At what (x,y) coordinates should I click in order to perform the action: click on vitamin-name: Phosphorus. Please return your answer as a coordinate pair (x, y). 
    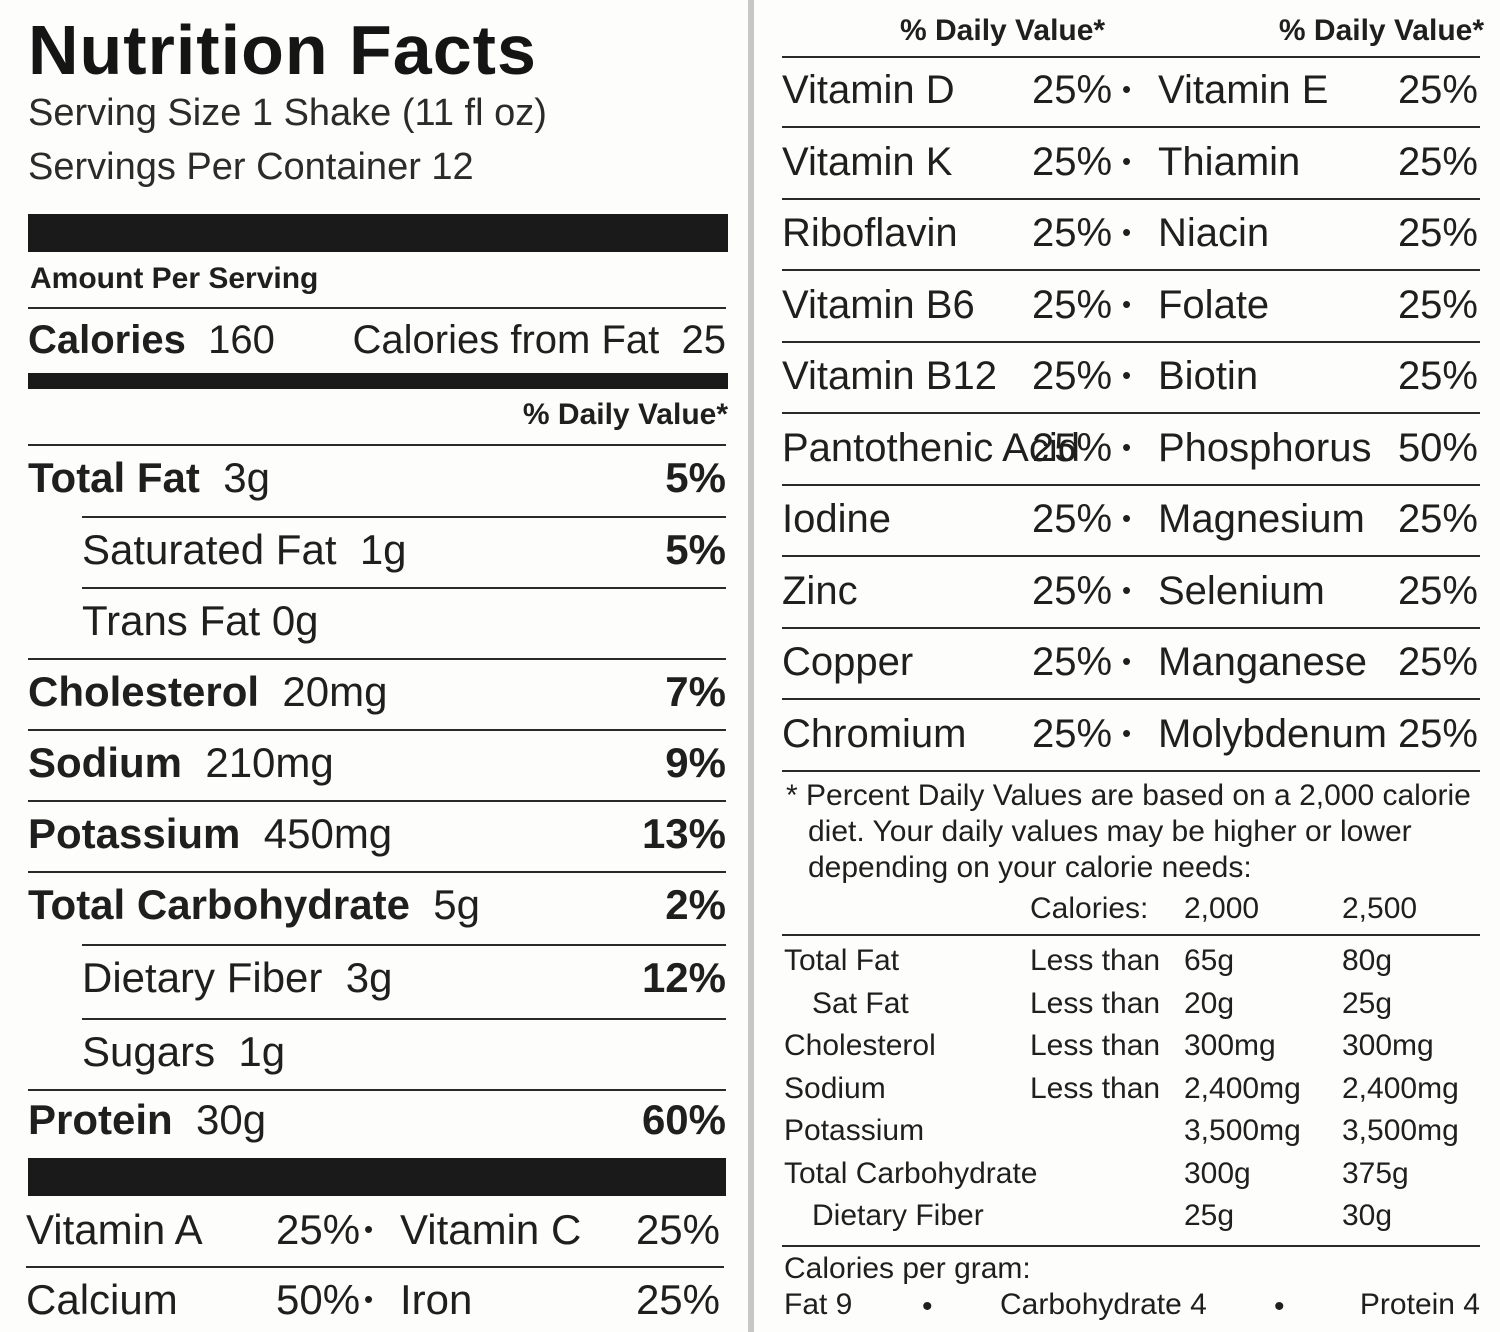
    Looking at the image, I should click on (1265, 447).